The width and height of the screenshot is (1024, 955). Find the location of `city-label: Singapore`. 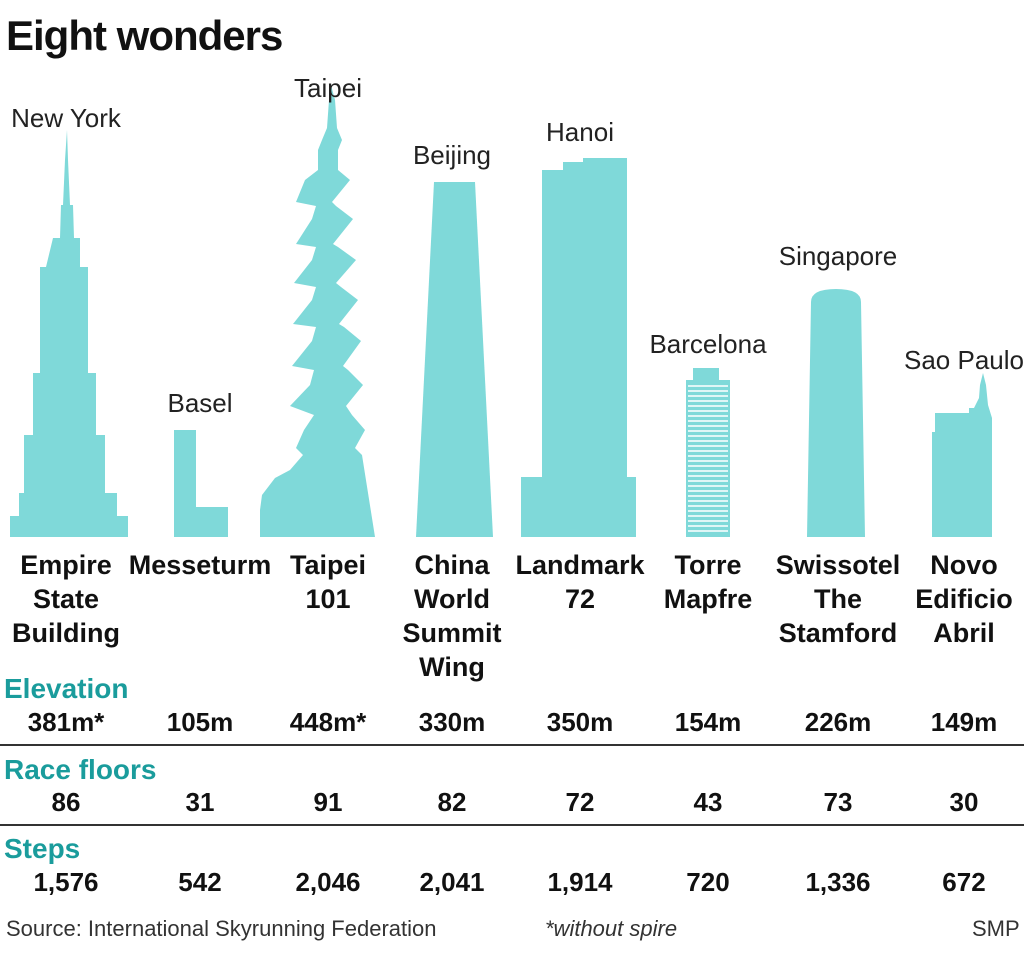

city-label: Singapore is located at coordinates (838, 256).